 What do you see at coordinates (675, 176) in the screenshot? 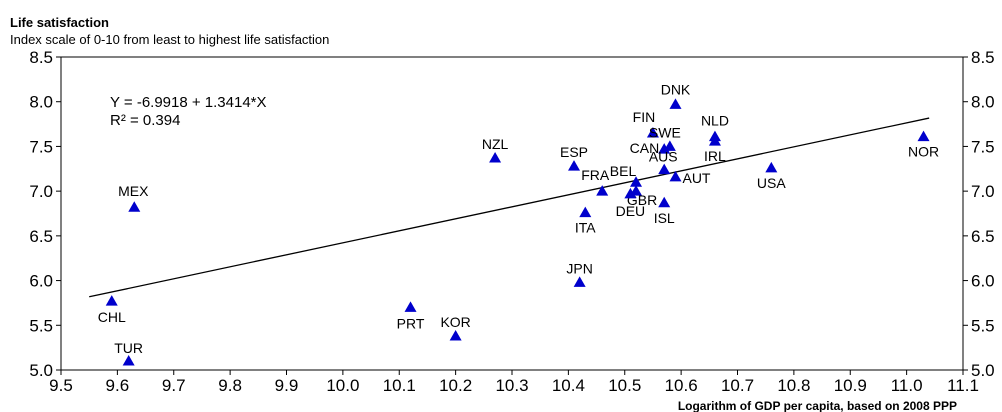
I see `data-point-aut` at bounding box center [675, 176].